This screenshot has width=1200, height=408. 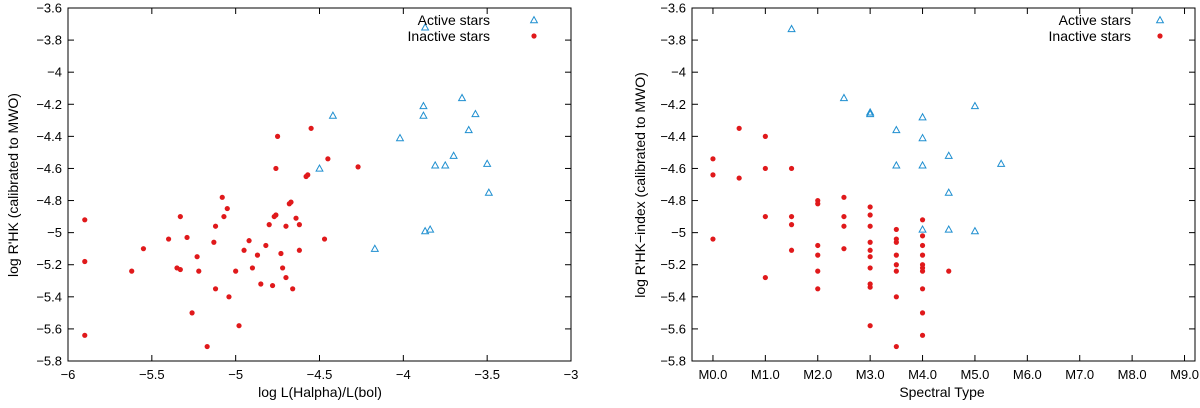 I want to click on right-legend-inactive-marker, so click(x=1160, y=36).